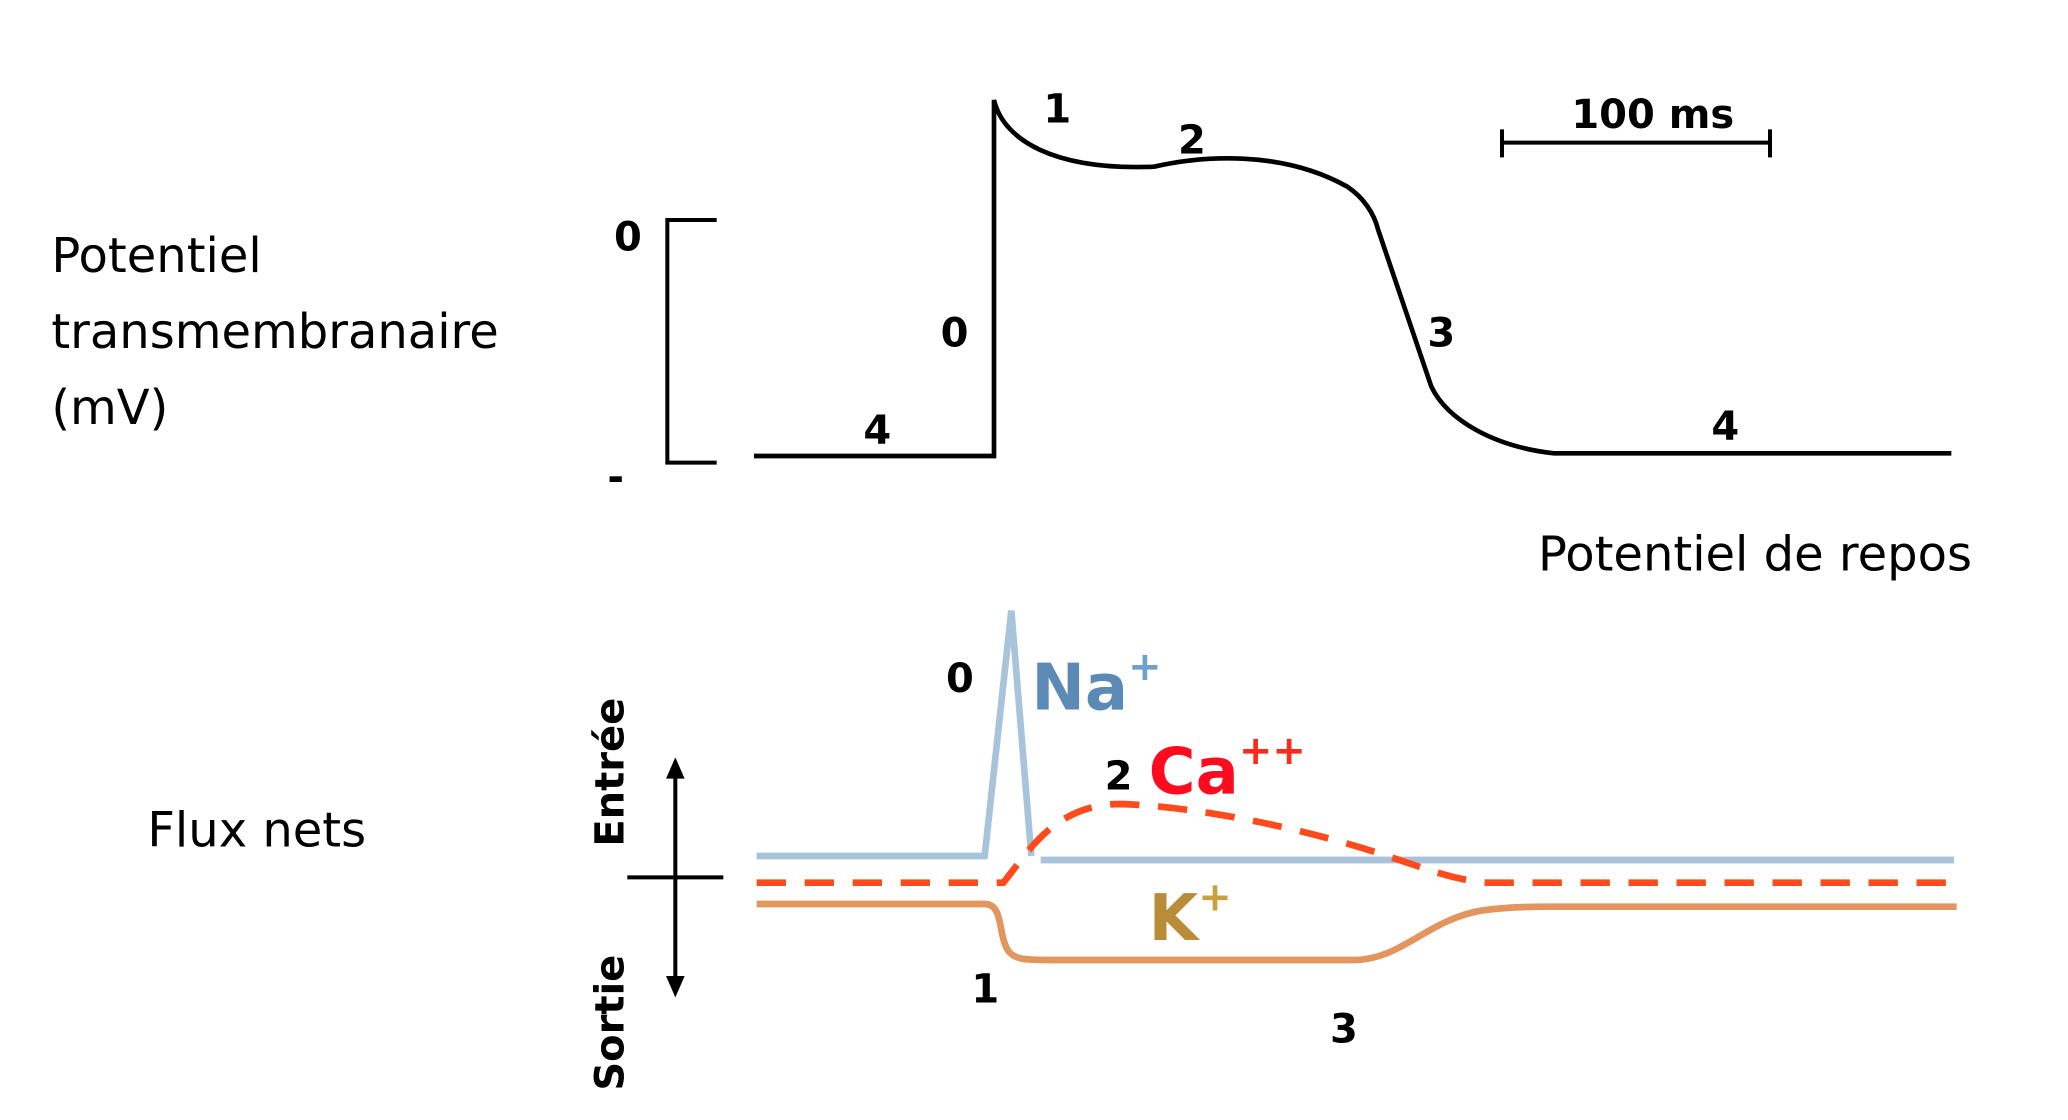  What do you see at coordinates (1355, 843) in the screenshot?
I see `calcium-current-line` at bounding box center [1355, 843].